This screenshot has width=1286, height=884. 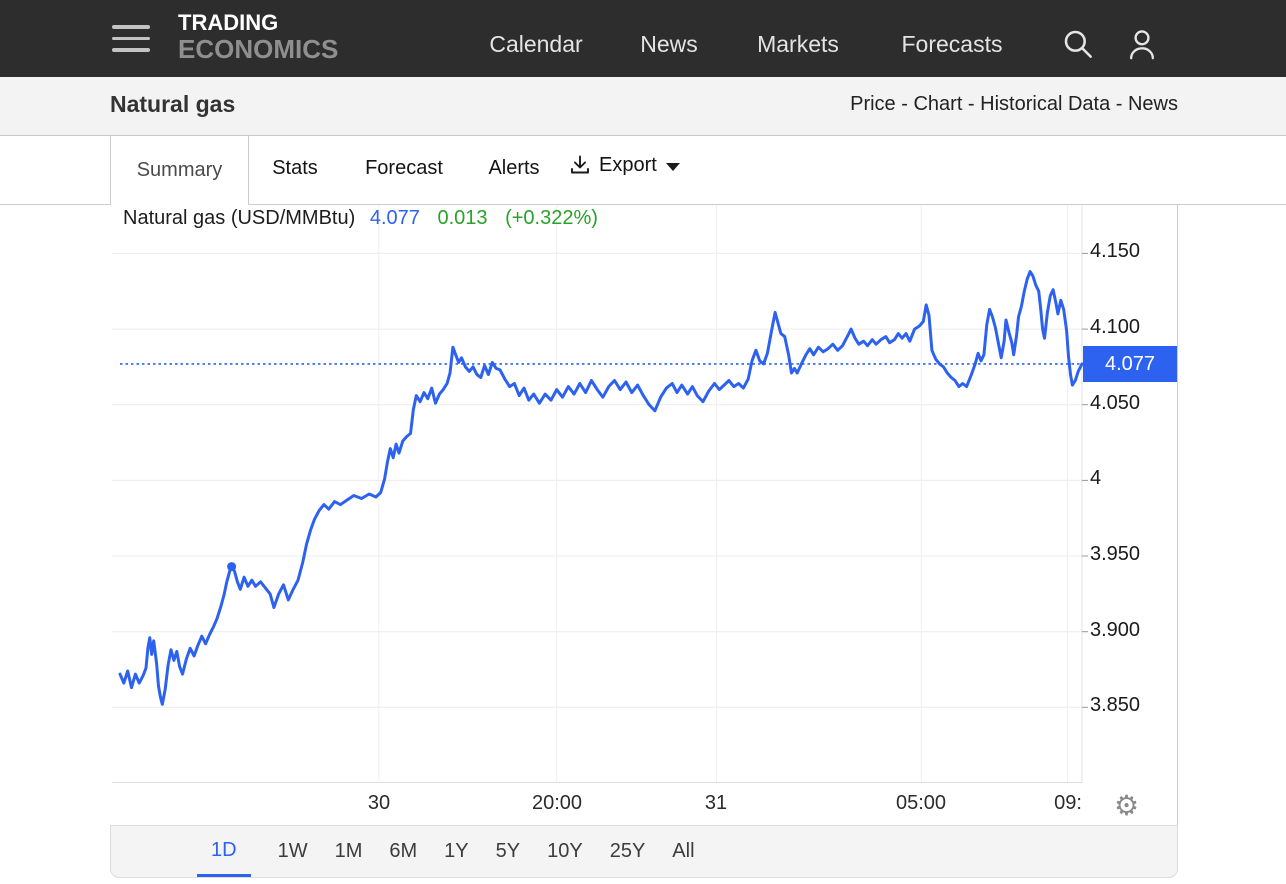 What do you see at coordinates (1115, 327) in the screenshot?
I see `y-axis-label: 4.100` at bounding box center [1115, 327].